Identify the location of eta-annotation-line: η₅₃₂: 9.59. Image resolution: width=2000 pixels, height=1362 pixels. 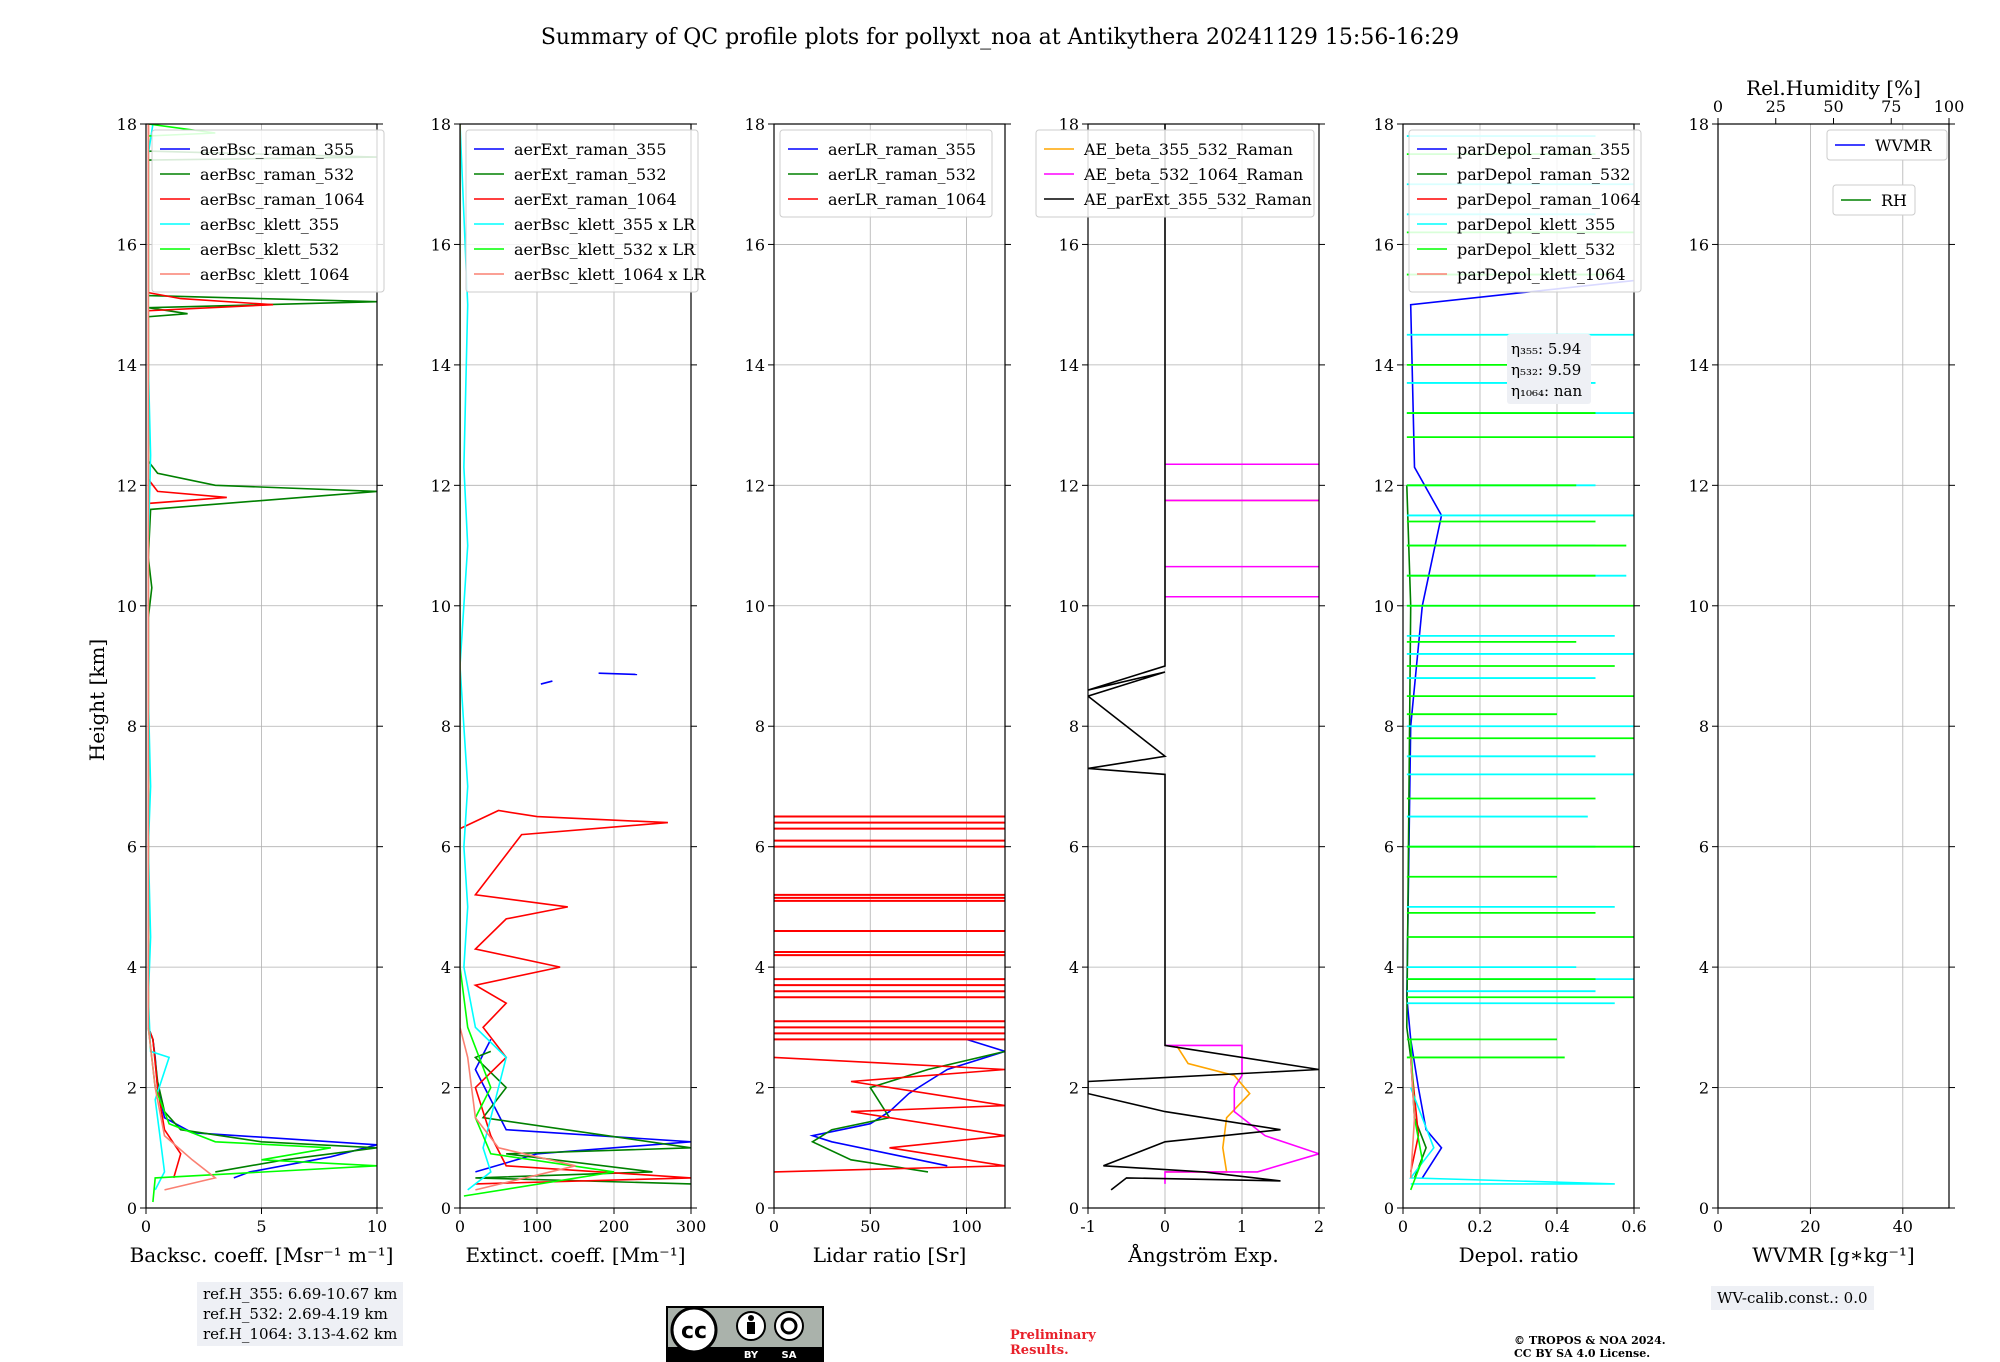
(1546, 370).